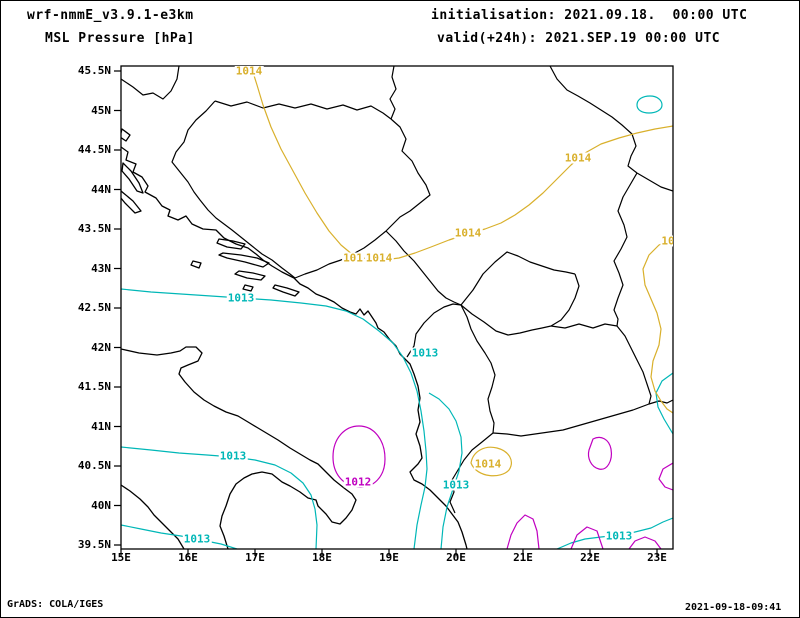 This screenshot has height=618, width=800. I want to click on axis-ticks-left, so click(117, 308).